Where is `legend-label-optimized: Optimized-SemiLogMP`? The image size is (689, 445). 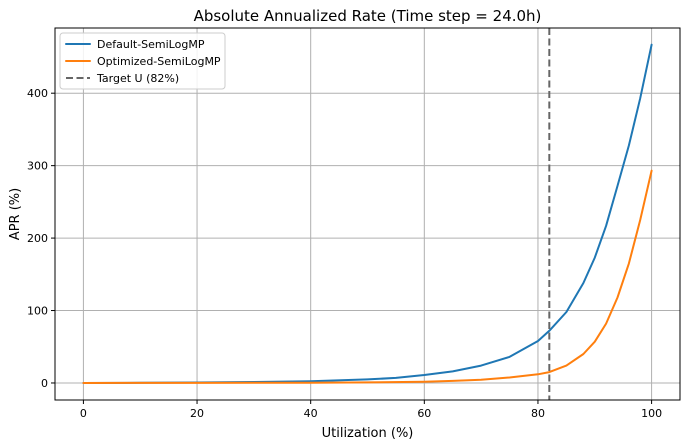 legend-label-optimized: Optimized-SemiLogMP is located at coordinates (159, 61).